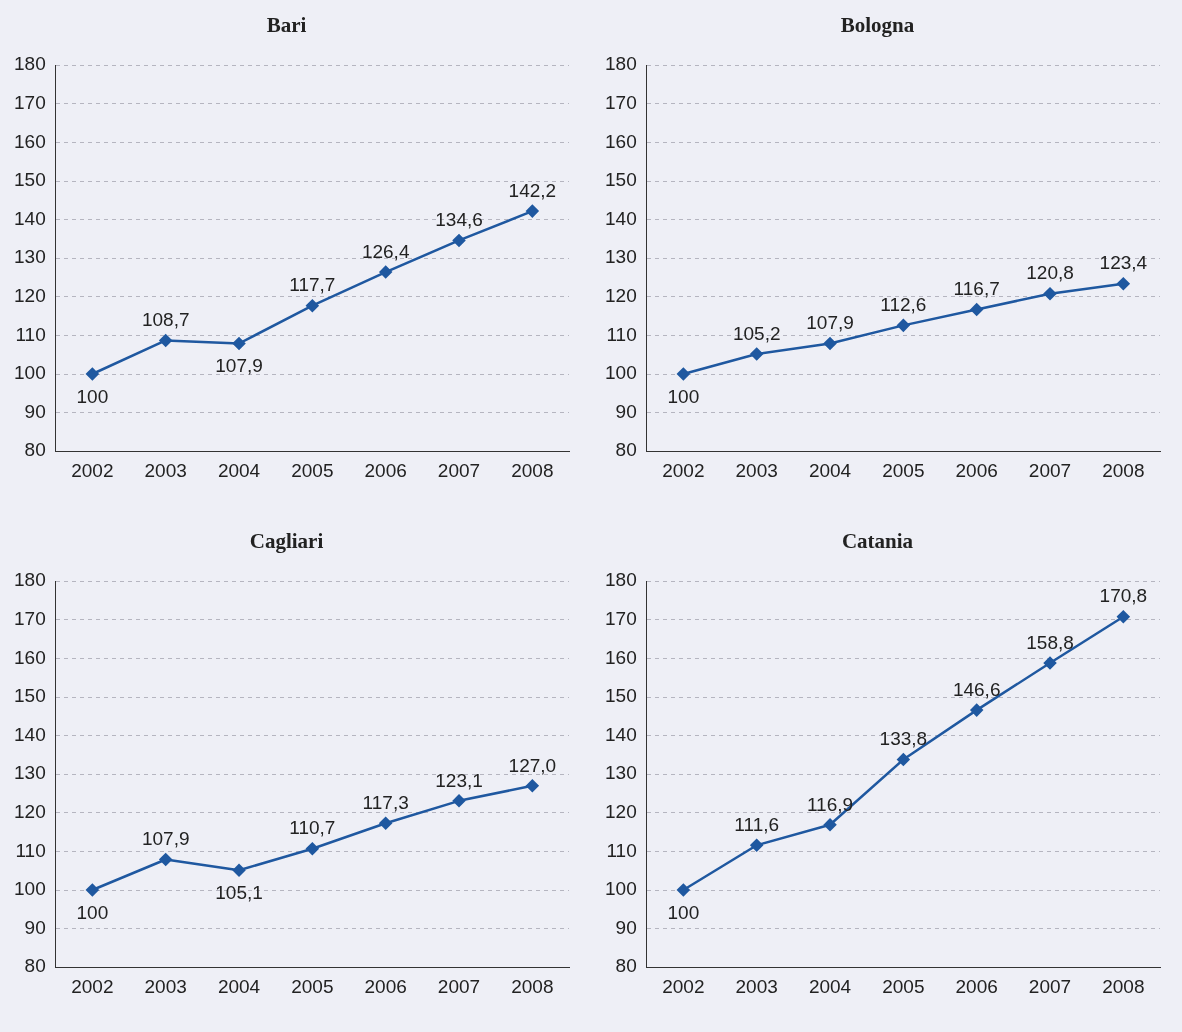  I want to click on data-label: 105,1, so click(239, 893).